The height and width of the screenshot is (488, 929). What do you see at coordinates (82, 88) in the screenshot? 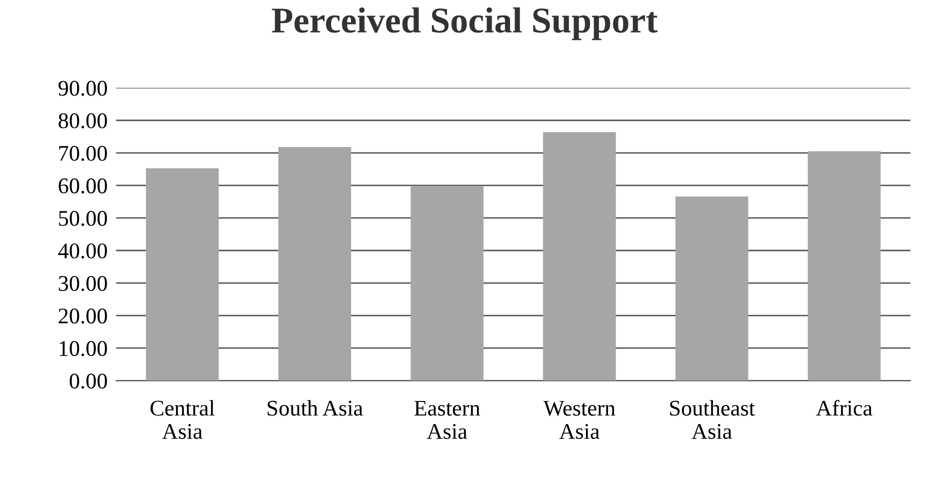
I see `y-tick-label: 90.00` at bounding box center [82, 88].